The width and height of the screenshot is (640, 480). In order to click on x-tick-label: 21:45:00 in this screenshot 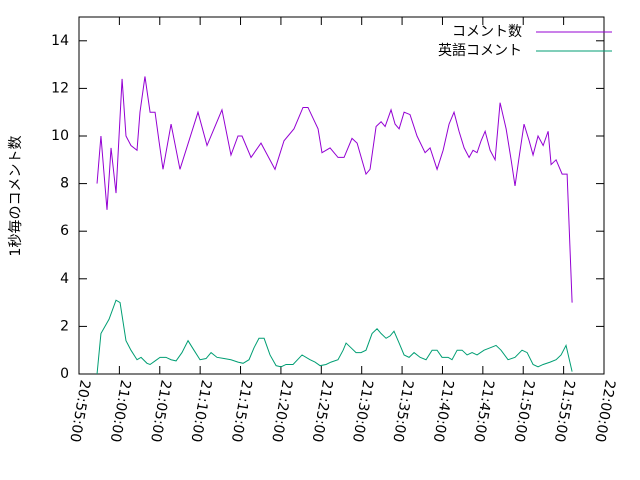, I will do `click(483, 411)`.